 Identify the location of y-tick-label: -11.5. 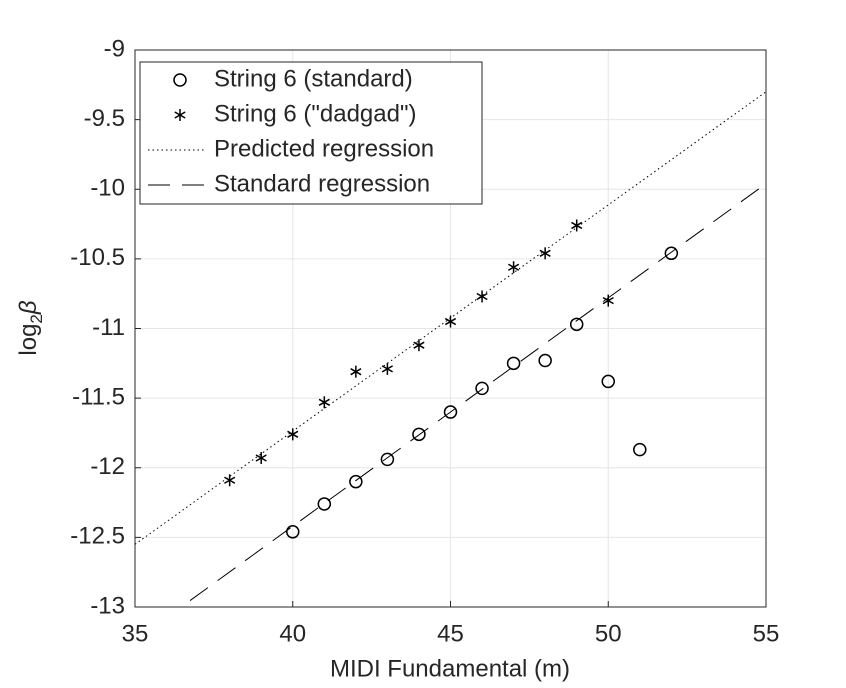
(98, 396).